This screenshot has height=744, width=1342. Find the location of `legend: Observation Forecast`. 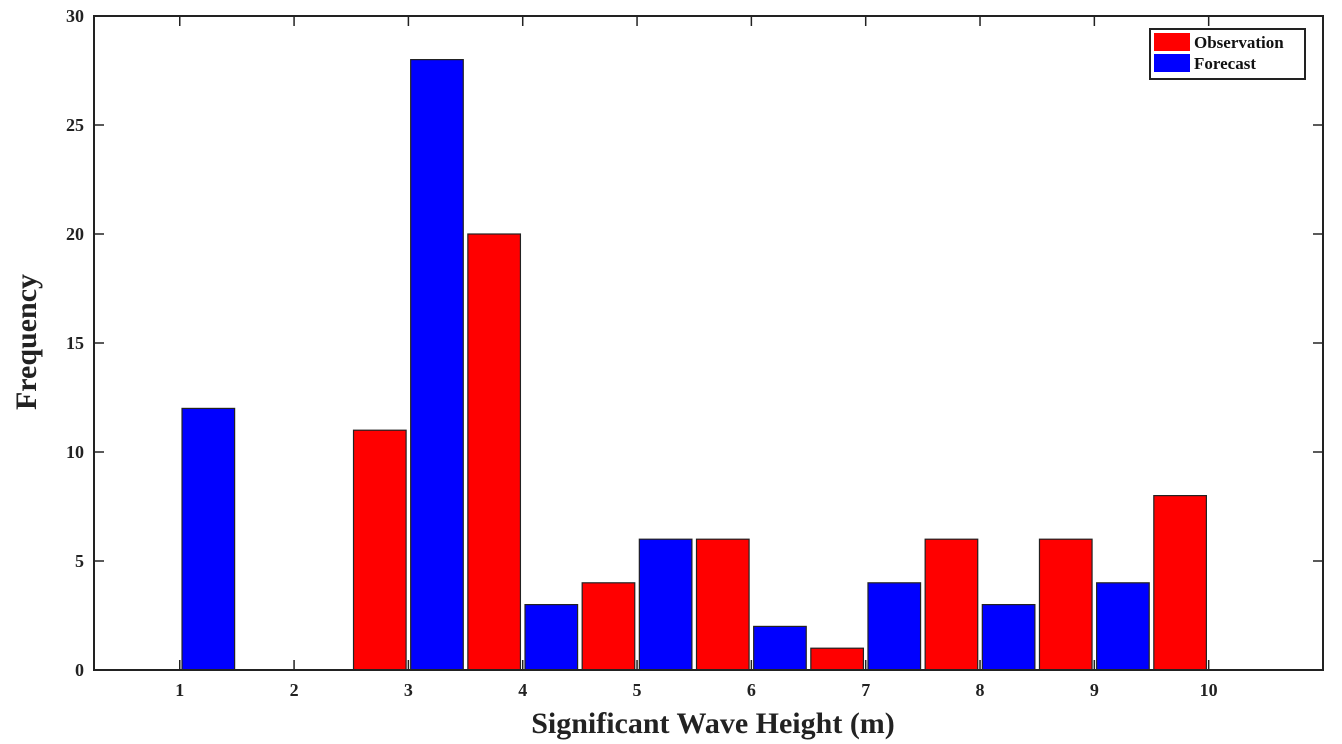

legend: Observation Forecast is located at coordinates (1227, 54).